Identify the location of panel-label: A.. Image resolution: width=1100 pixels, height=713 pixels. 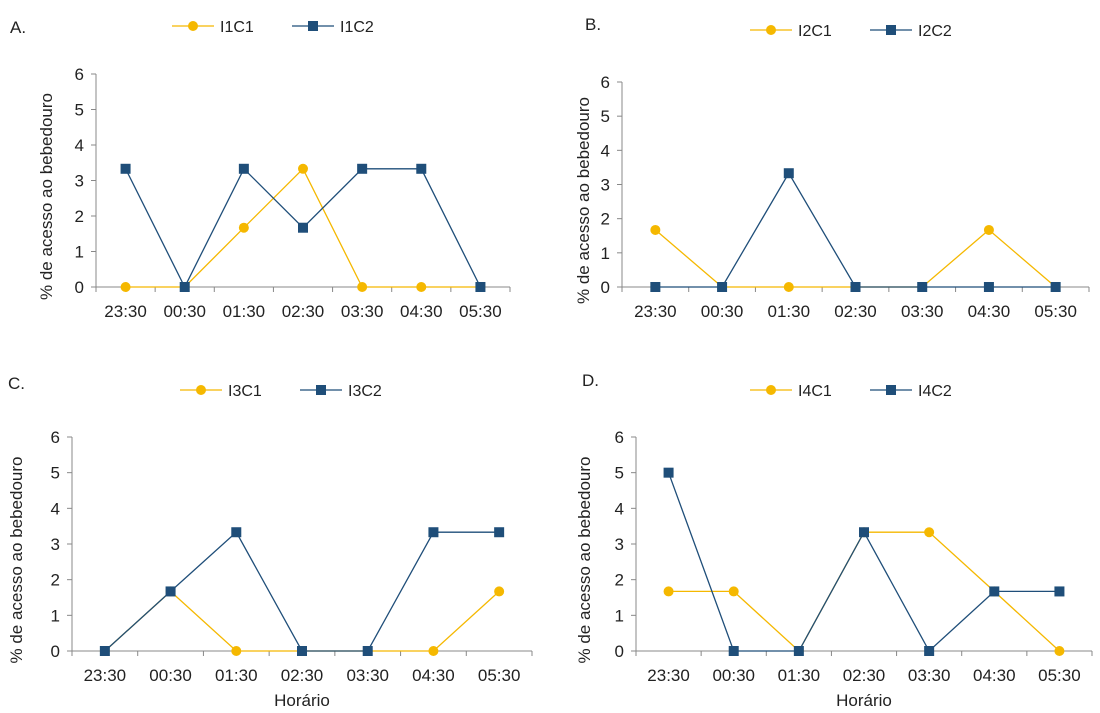
(18, 27).